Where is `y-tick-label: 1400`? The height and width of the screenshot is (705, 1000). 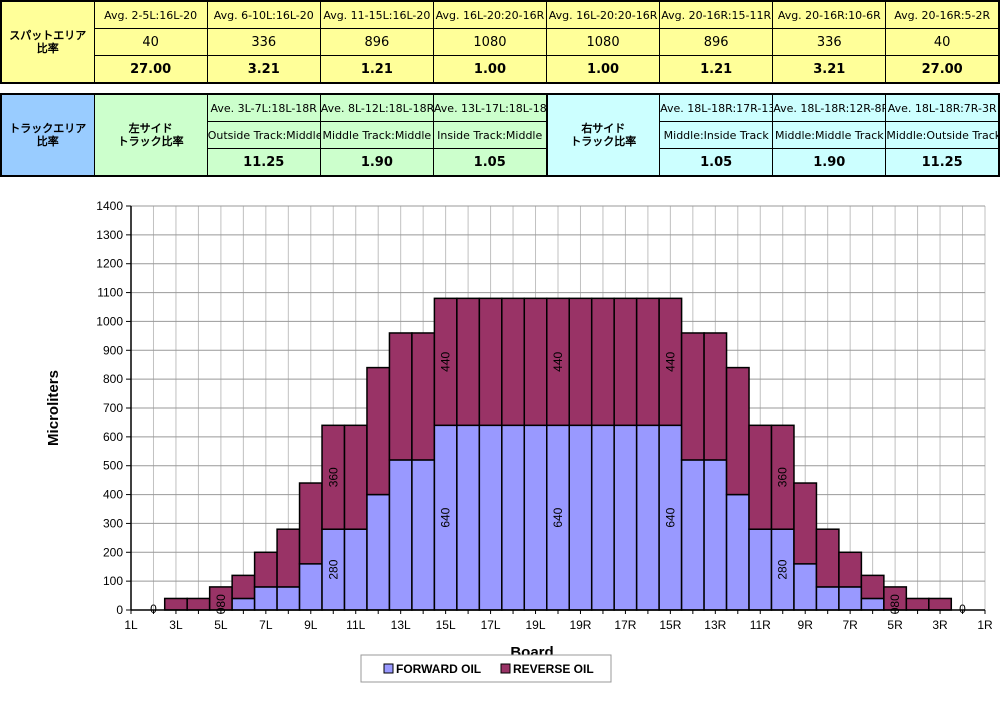 y-tick-label: 1400 is located at coordinates (109, 206).